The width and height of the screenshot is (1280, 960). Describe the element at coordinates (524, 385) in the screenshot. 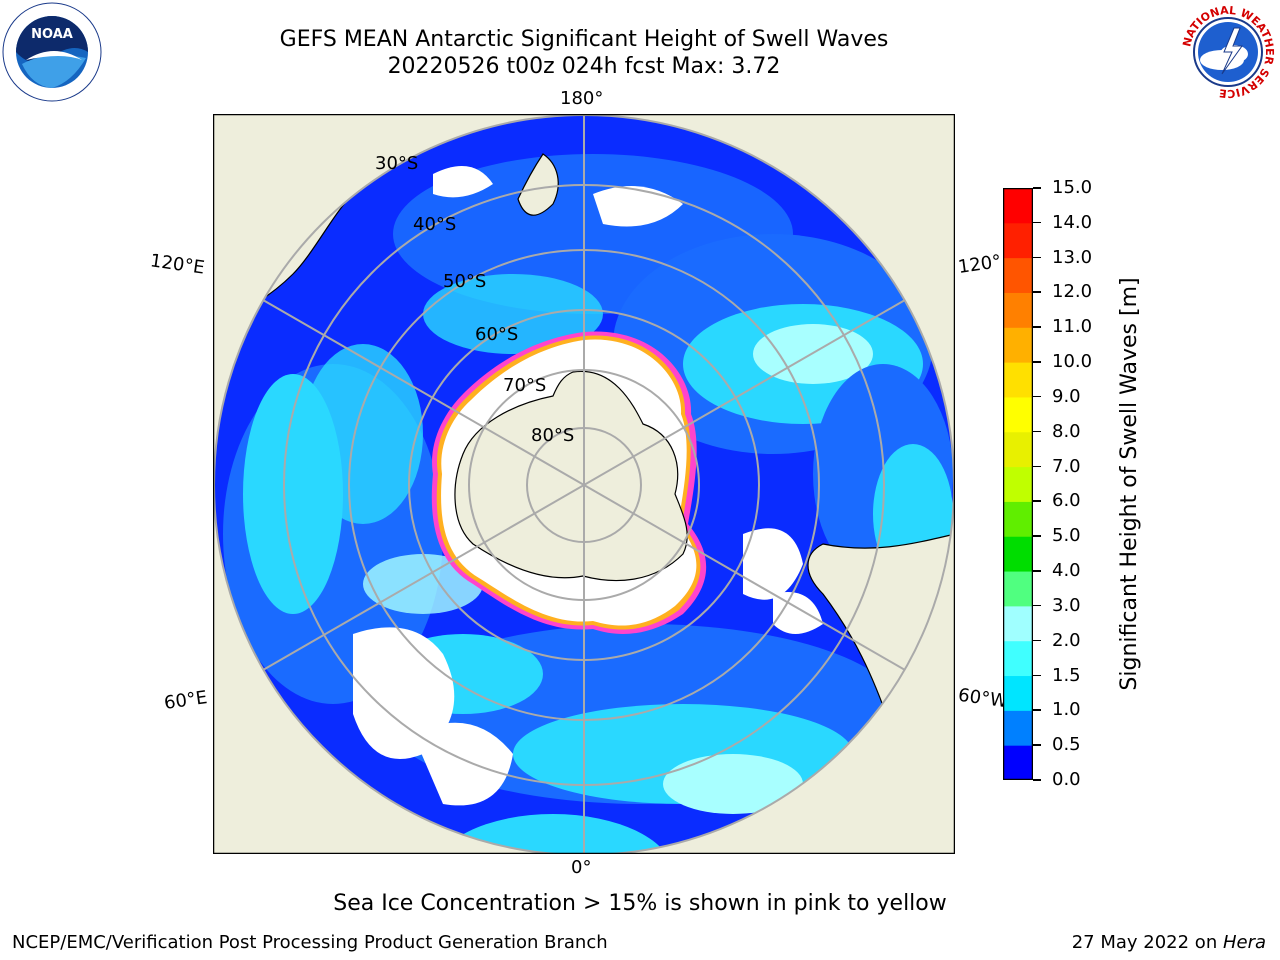

I see `lat-label-70s: 70°S` at that location.